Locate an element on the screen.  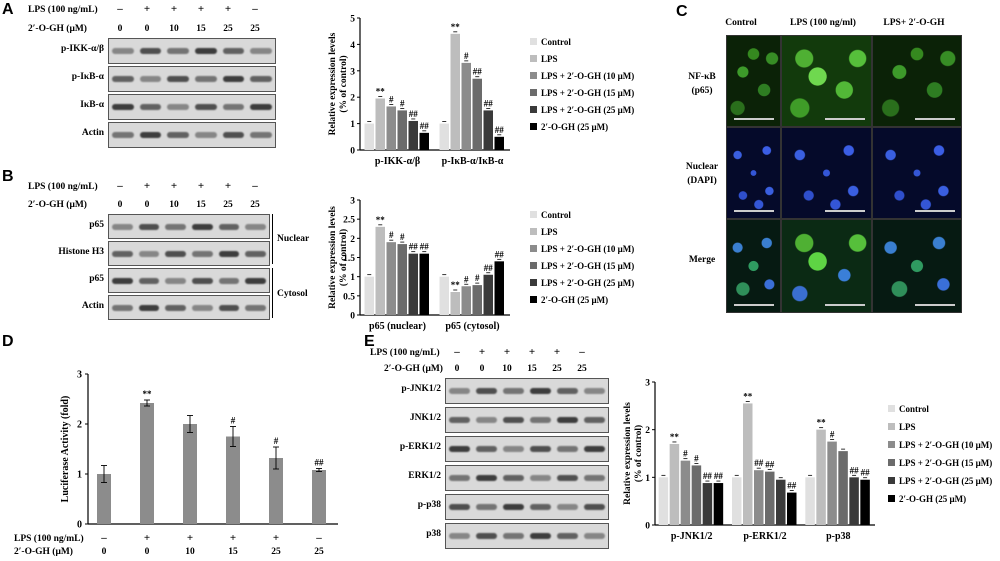
legend-label: LPS + 2′-O-GH (25 μM) is located at coordinates (587, 283).